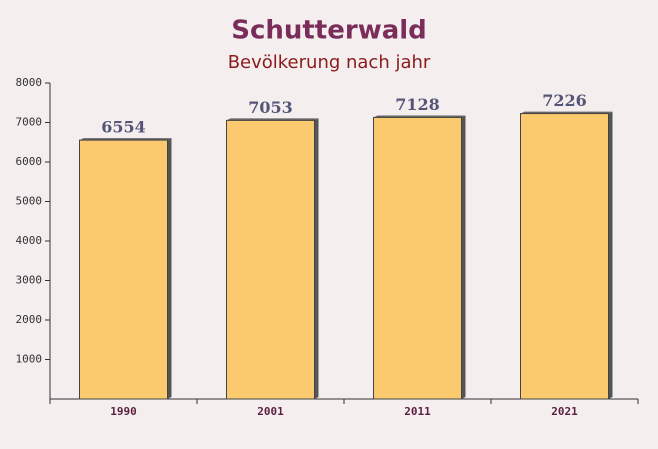 The width and height of the screenshot is (658, 449). I want to click on chart-title: Schutterwald, so click(329, 31).